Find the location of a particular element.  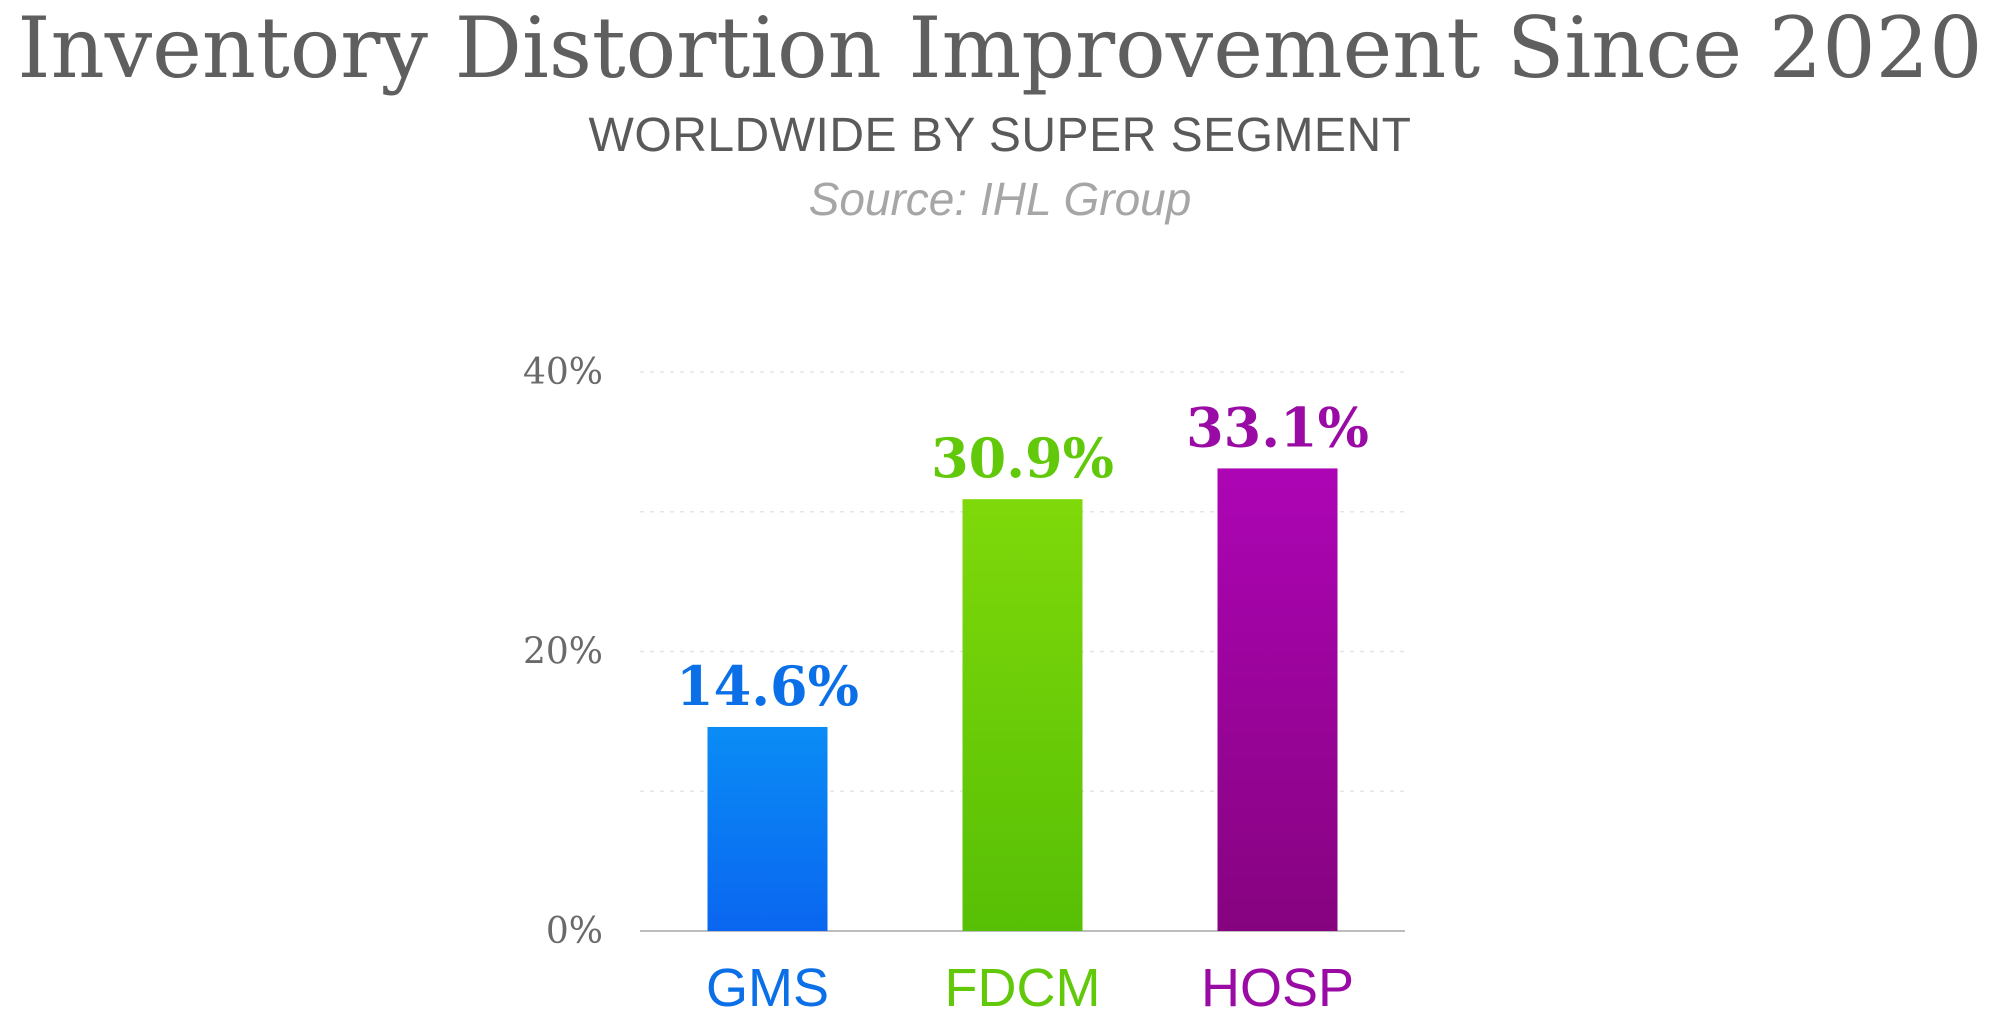

y-tick-label: 20% is located at coordinates (563, 652).